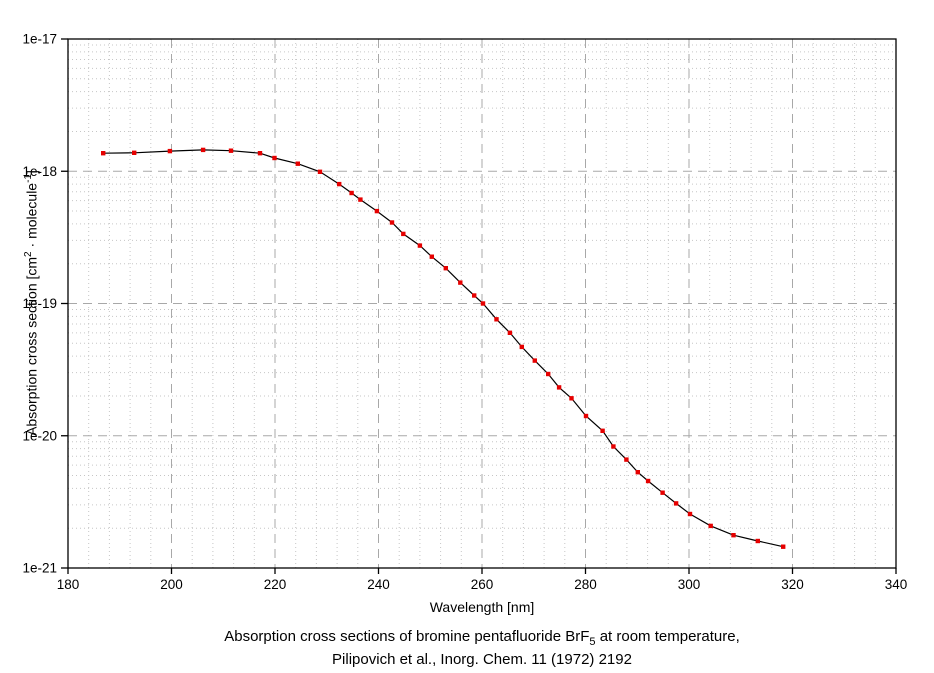 The image size is (934, 673). I want to click on x-tick-label: 280, so click(585, 584).